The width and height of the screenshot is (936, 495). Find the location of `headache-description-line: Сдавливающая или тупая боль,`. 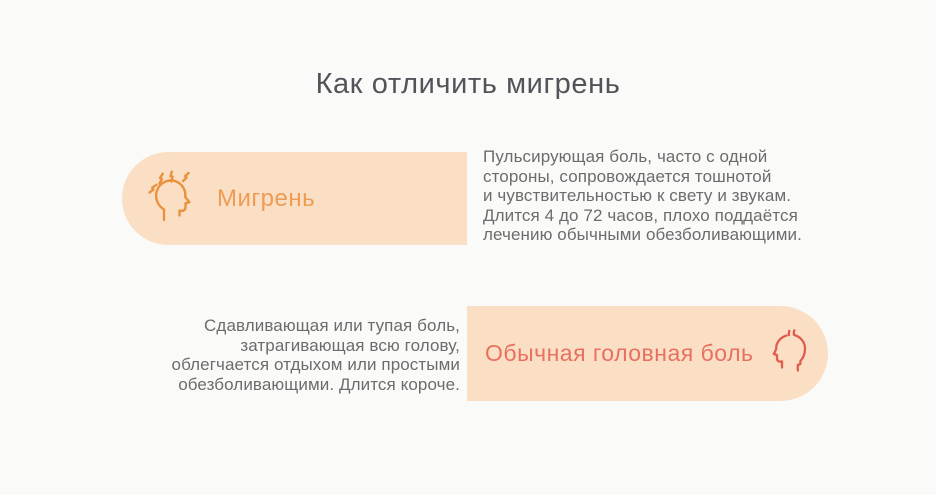

headache-description-line: Сдавливающая или тупая боль, is located at coordinates (332, 325).